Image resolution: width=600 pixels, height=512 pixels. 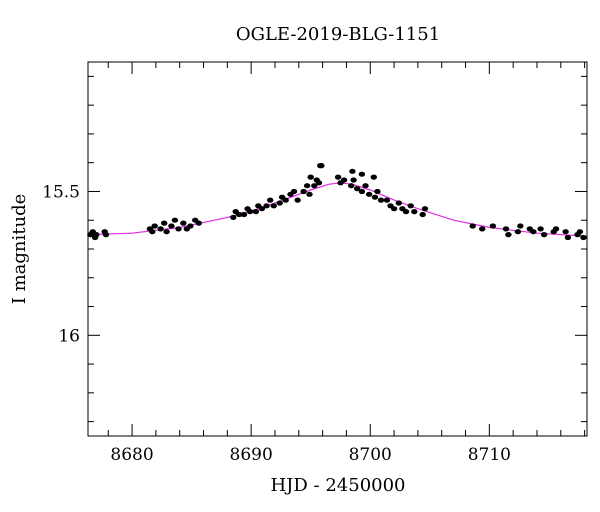 What do you see at coordinates (61, 192) in the screenshot?
I see `y-tick-label: 15.5` at bounding box center [61, 192].